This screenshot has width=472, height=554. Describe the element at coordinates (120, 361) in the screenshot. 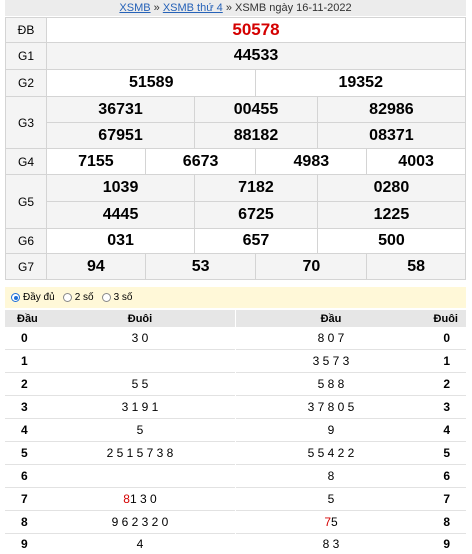

I see `loto-row: 1` at that location.